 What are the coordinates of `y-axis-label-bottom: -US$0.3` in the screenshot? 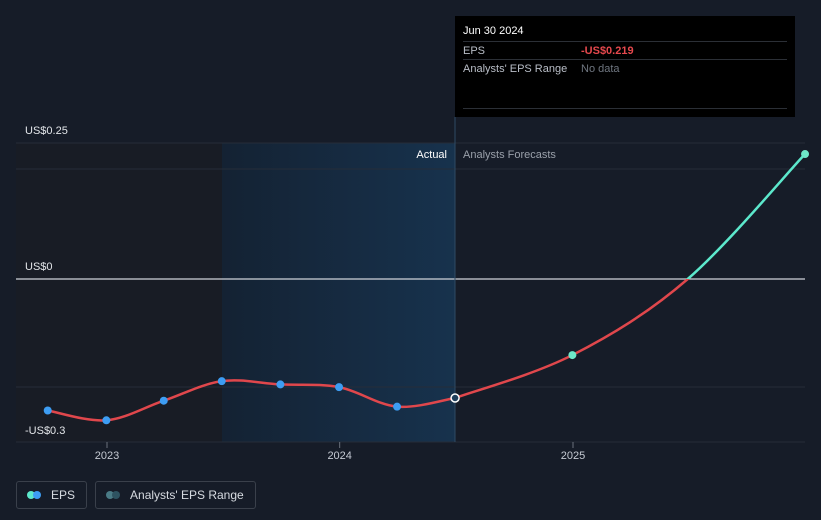 It's located at (45, 431).